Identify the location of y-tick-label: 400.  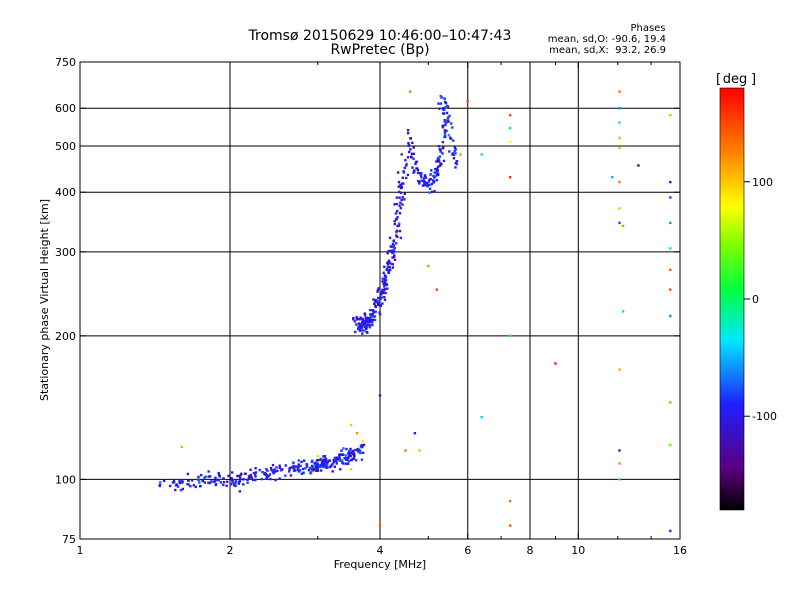
(65, 192).